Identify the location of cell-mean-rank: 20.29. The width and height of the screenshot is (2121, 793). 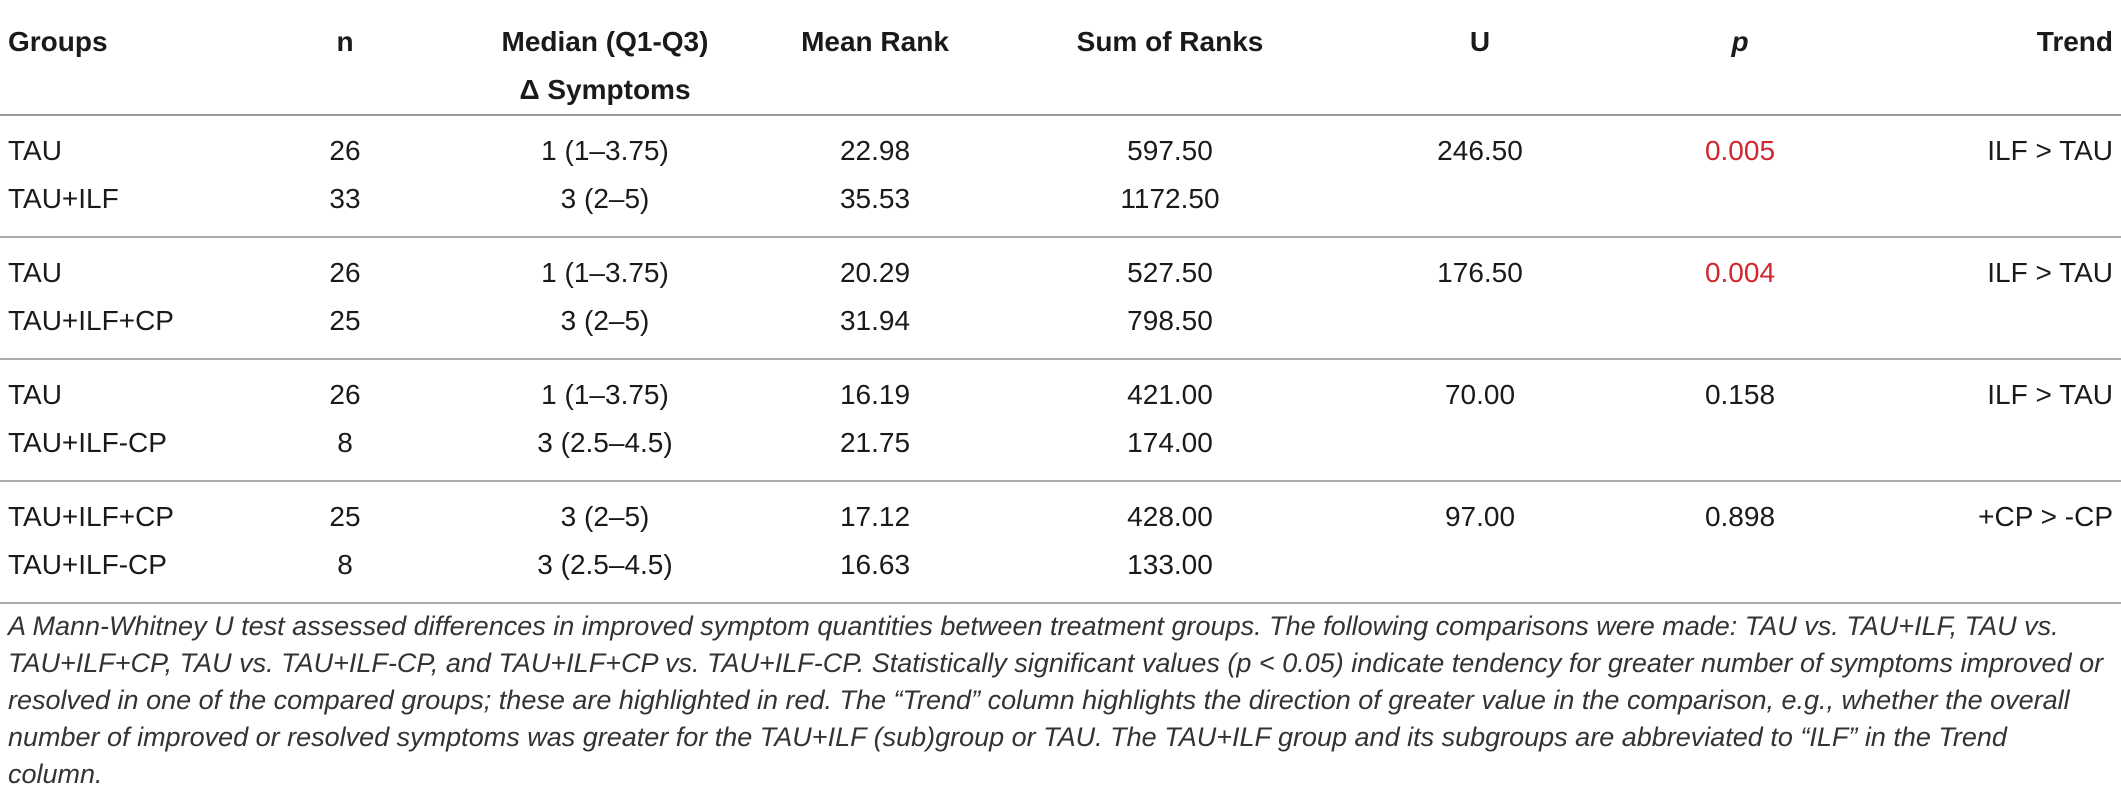
(875, 272).